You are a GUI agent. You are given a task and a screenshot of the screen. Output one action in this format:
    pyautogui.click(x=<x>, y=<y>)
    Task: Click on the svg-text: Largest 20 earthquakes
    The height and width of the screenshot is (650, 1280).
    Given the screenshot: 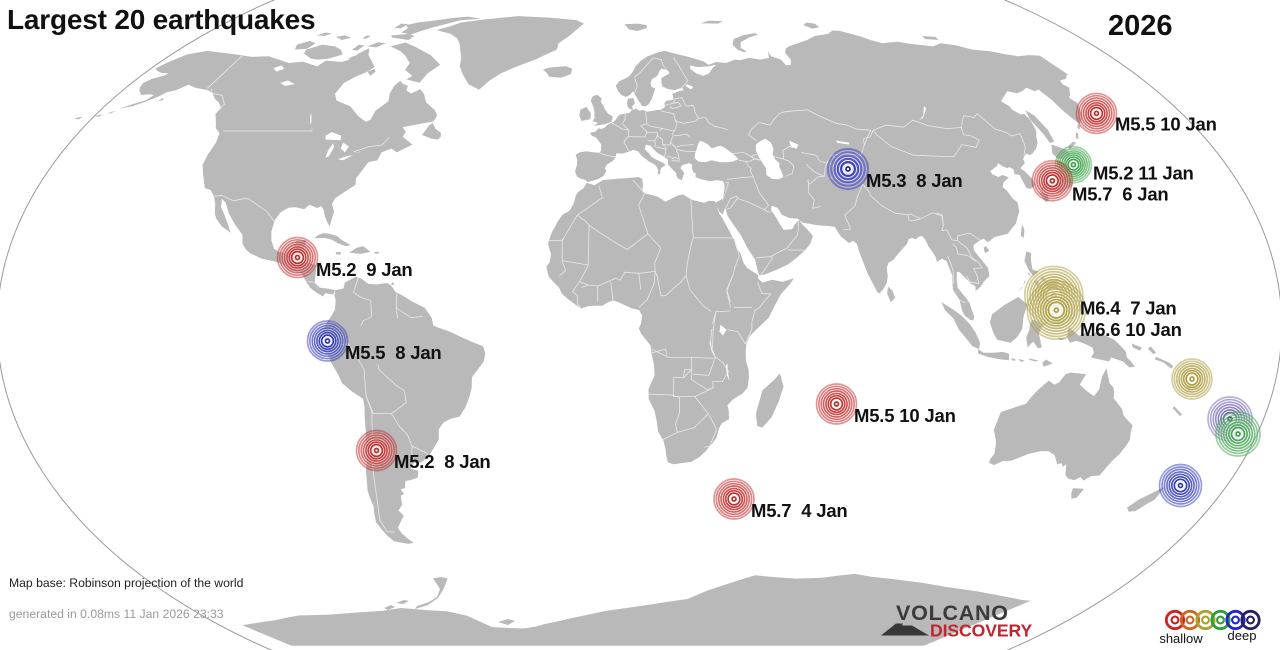 What is the action you would take?
    pyautogui.click(x=161, y=19)
    